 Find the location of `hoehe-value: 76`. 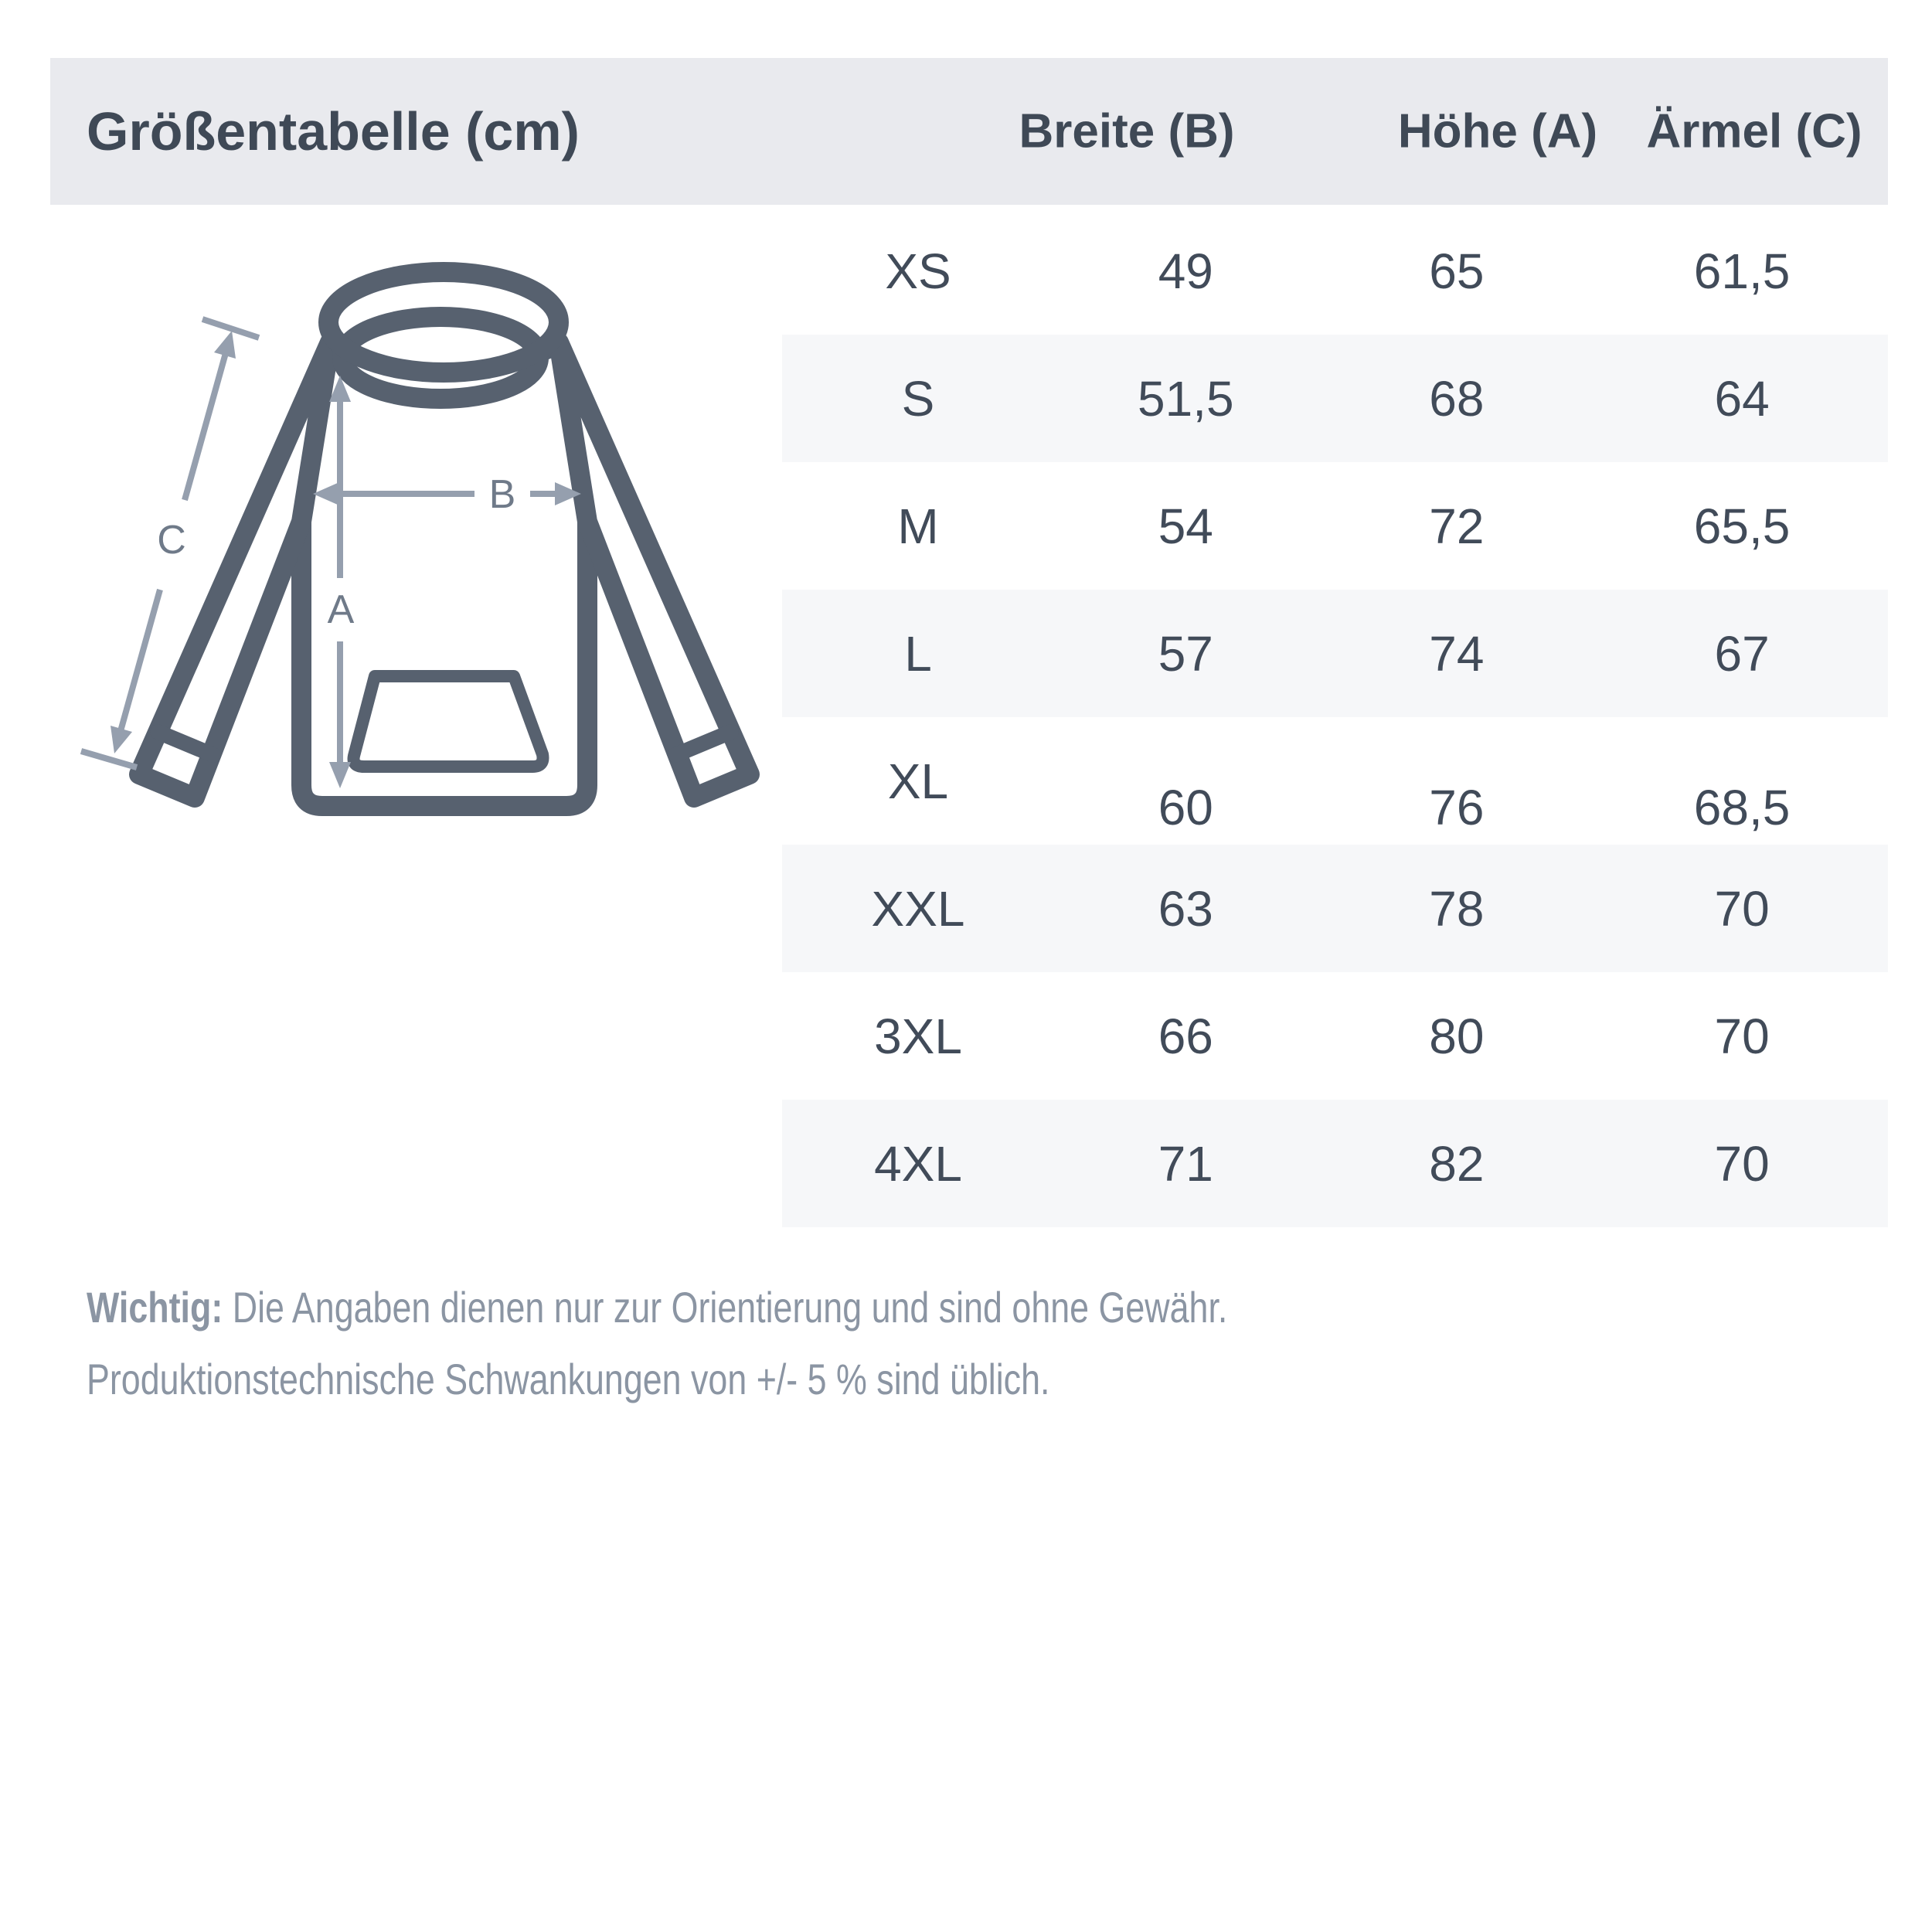

hoehe-value: 76 is located at coordinates (1457, 807).